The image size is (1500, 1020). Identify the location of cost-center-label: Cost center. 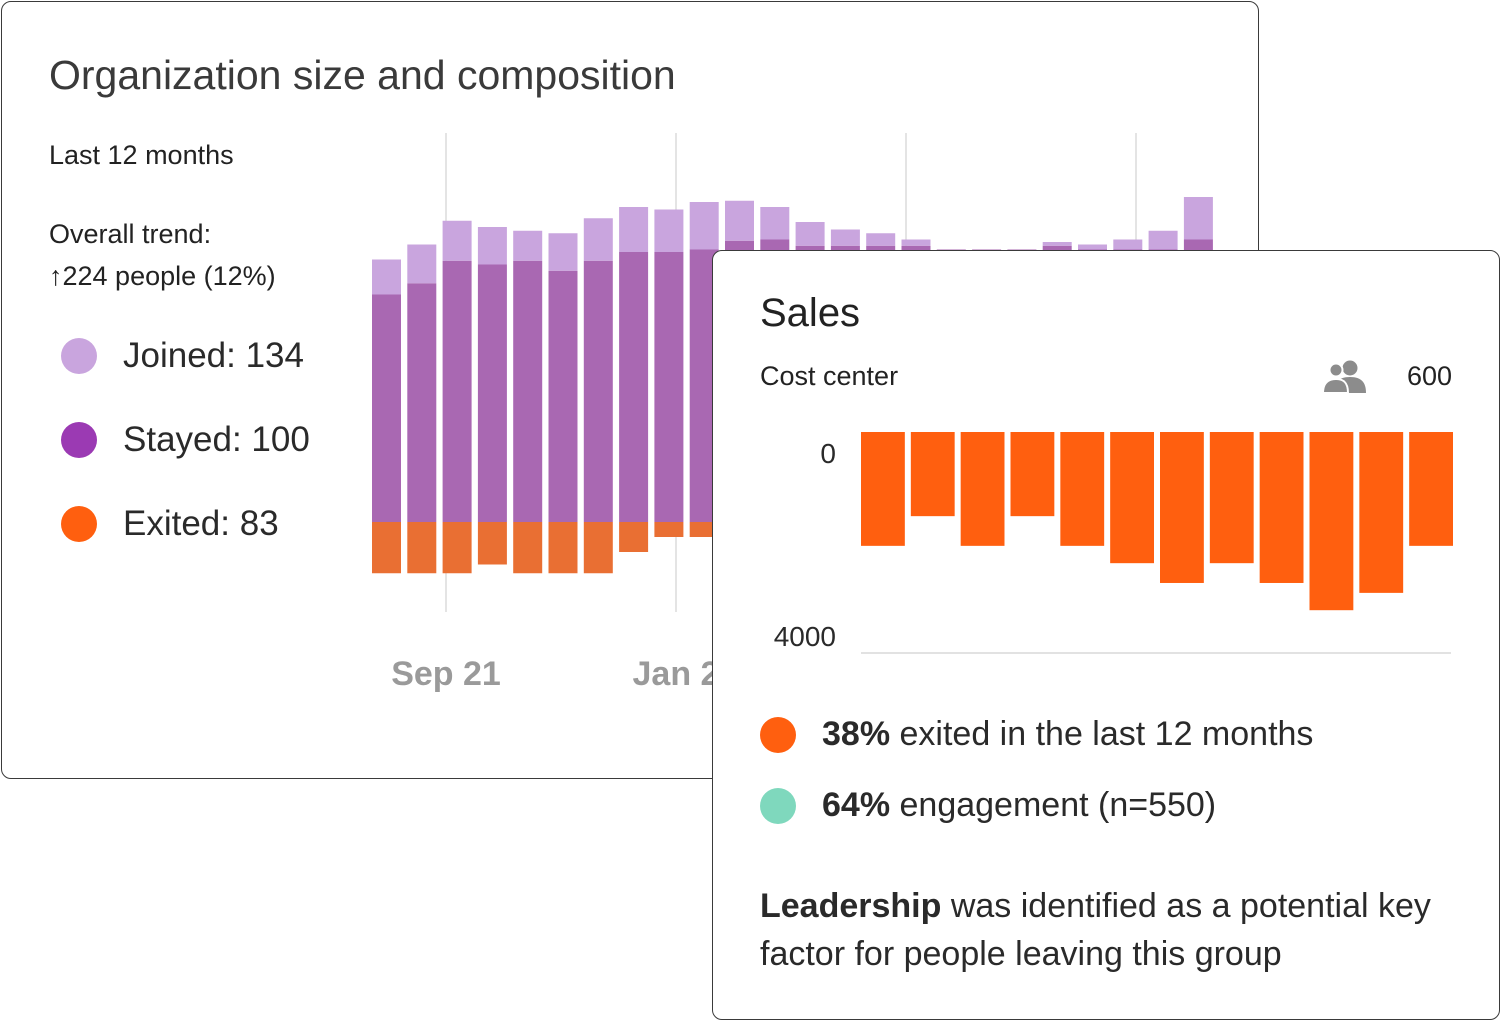
(829, 376).